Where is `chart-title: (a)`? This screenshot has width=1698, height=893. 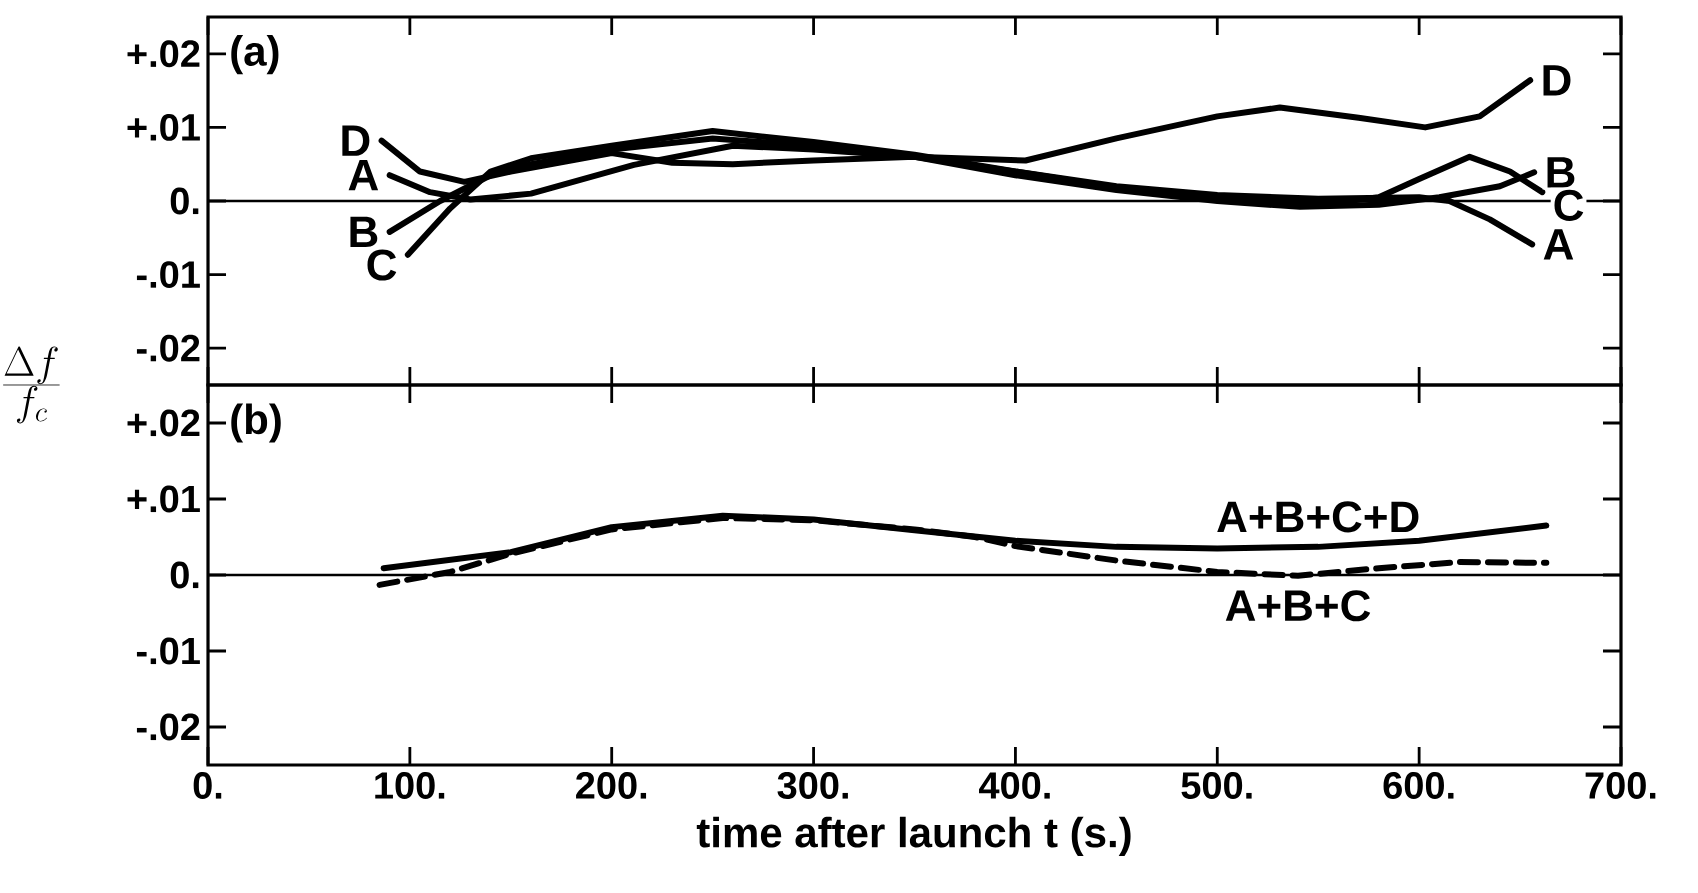
chart-title: (a) is located at coordinates (255, 55).